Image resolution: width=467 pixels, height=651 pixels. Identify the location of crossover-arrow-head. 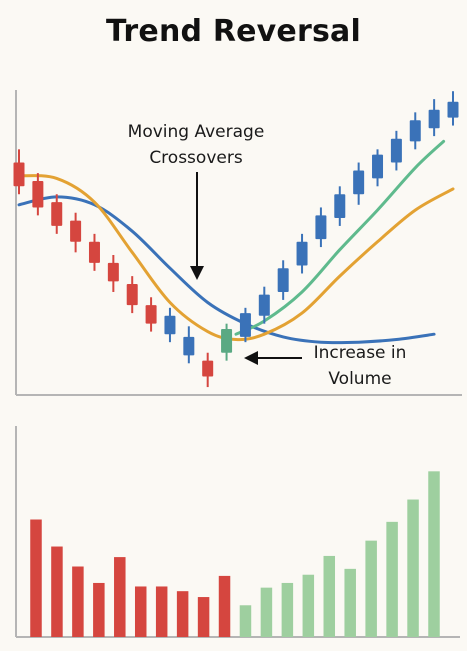
(197, 273).